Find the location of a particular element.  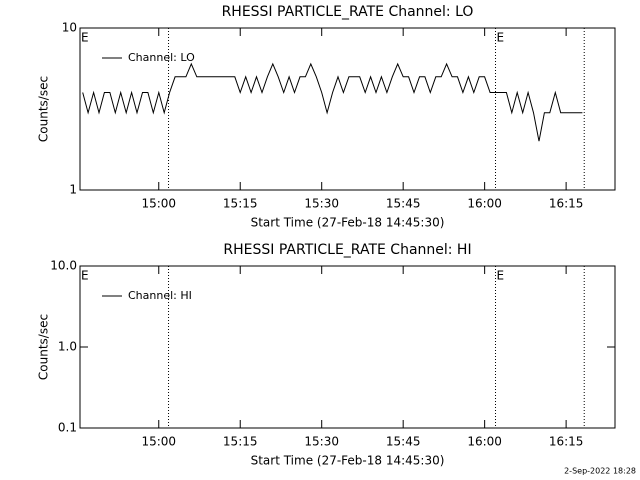

chart-title: RHESSI PARTICLE_RATE Channel: LO is located at coordinates (348, 12).